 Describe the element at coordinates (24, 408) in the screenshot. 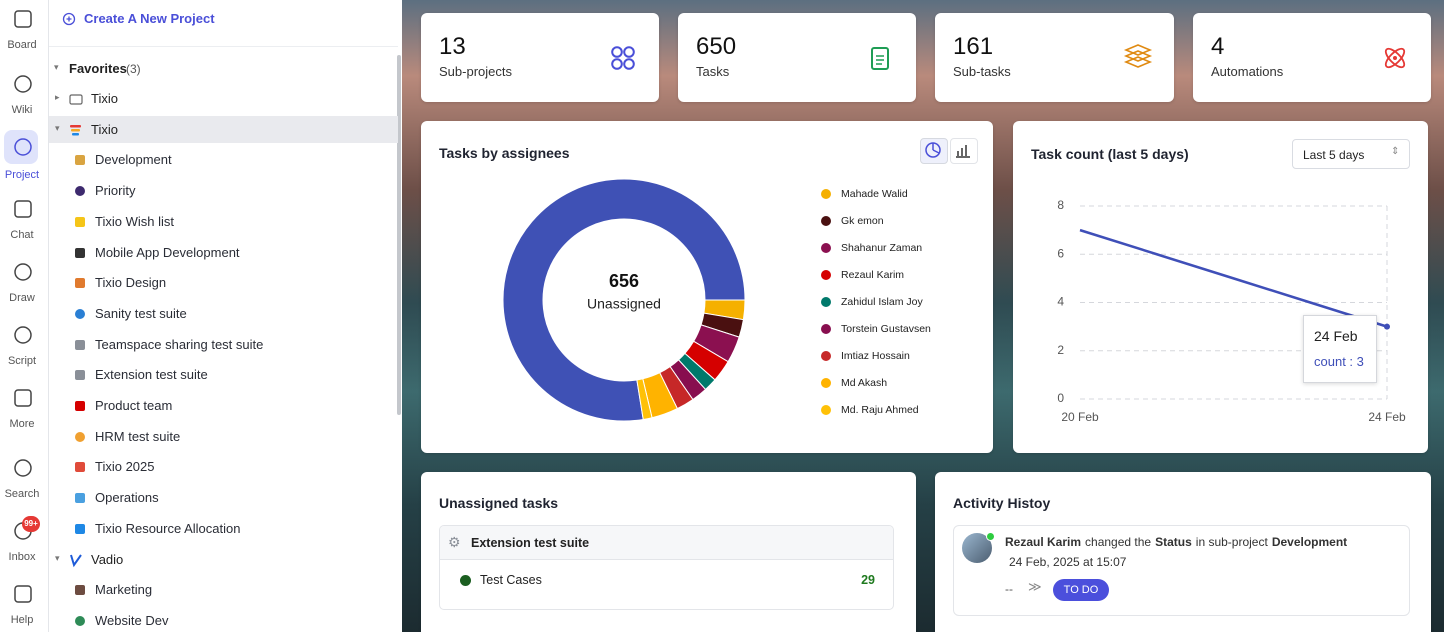

I see `rail-item: More` at that location.